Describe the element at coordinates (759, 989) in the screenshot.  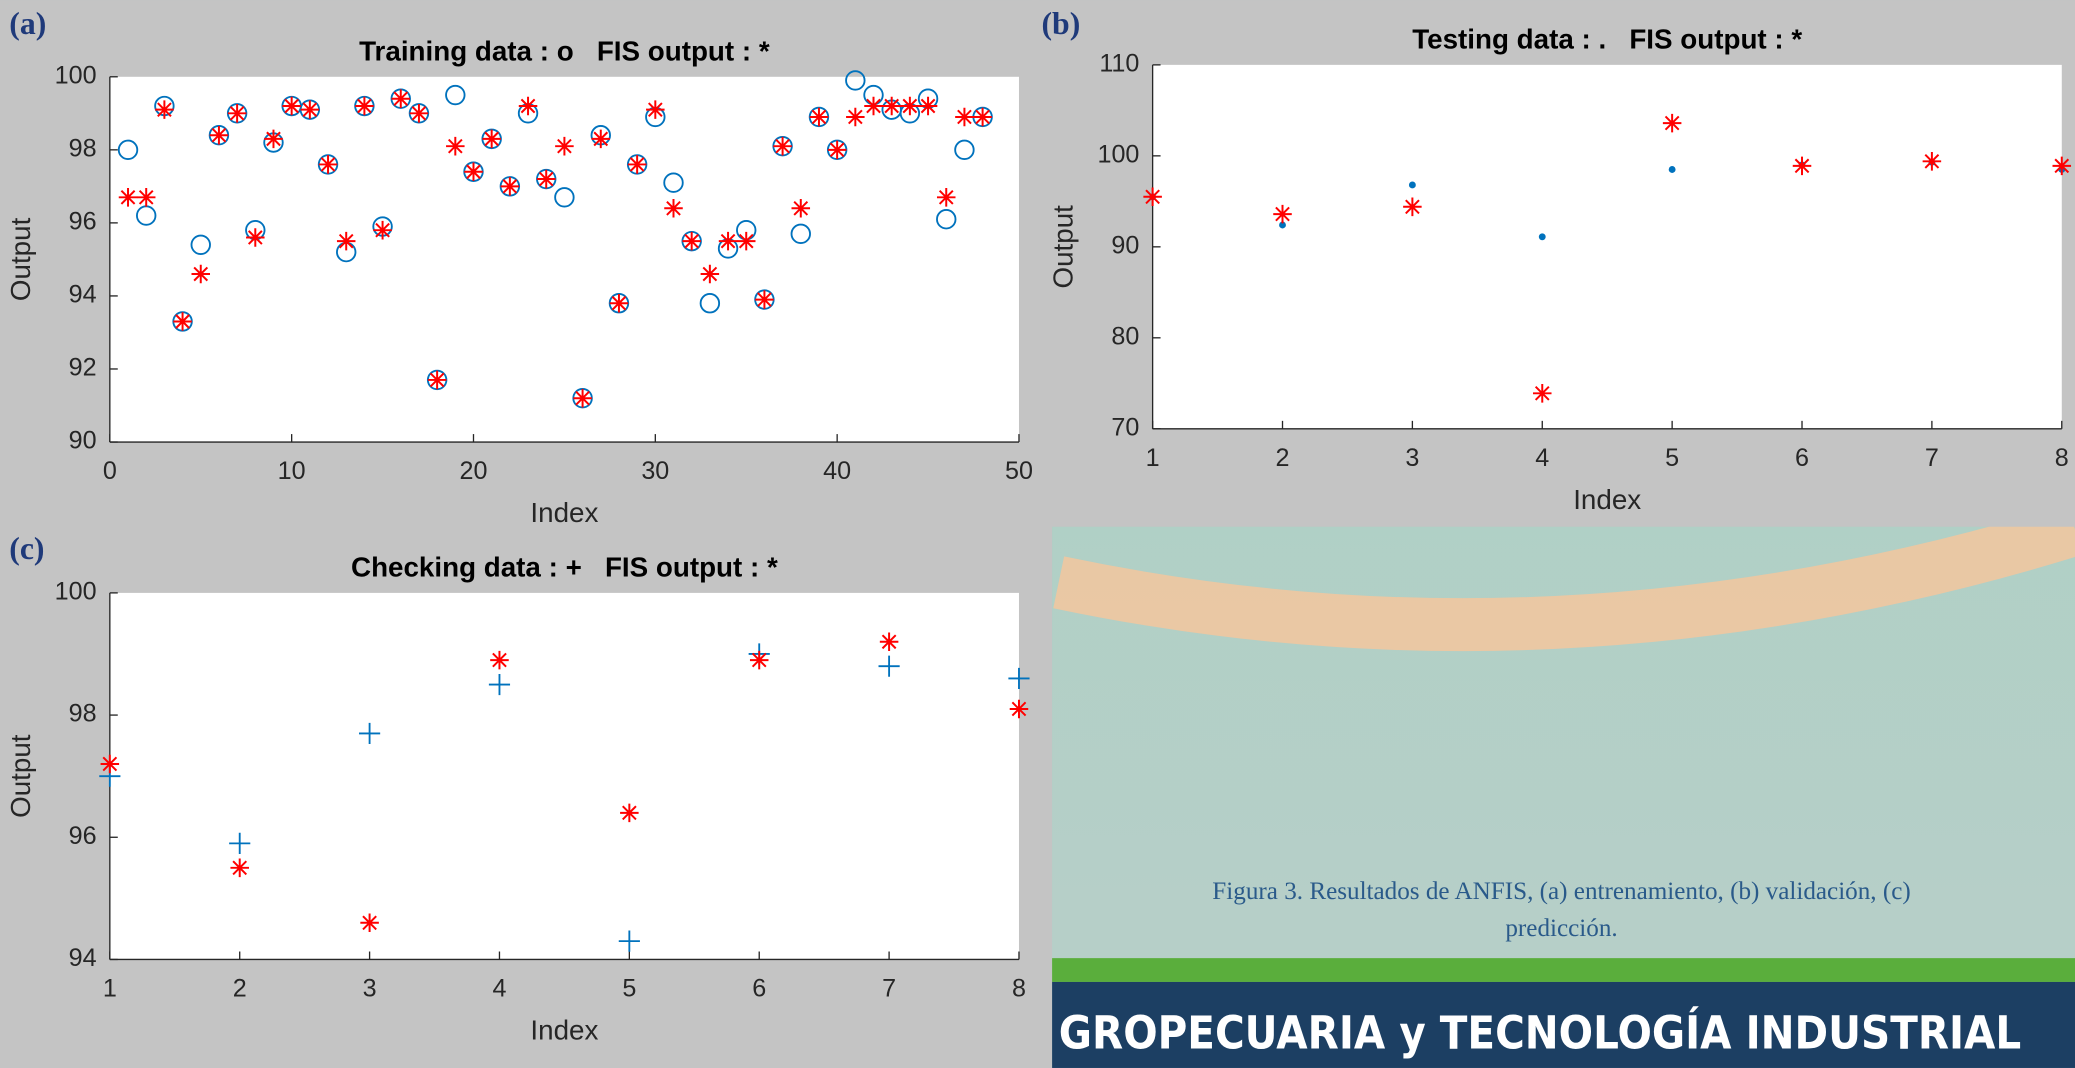
I see `x-tick-label: 6` at that location.